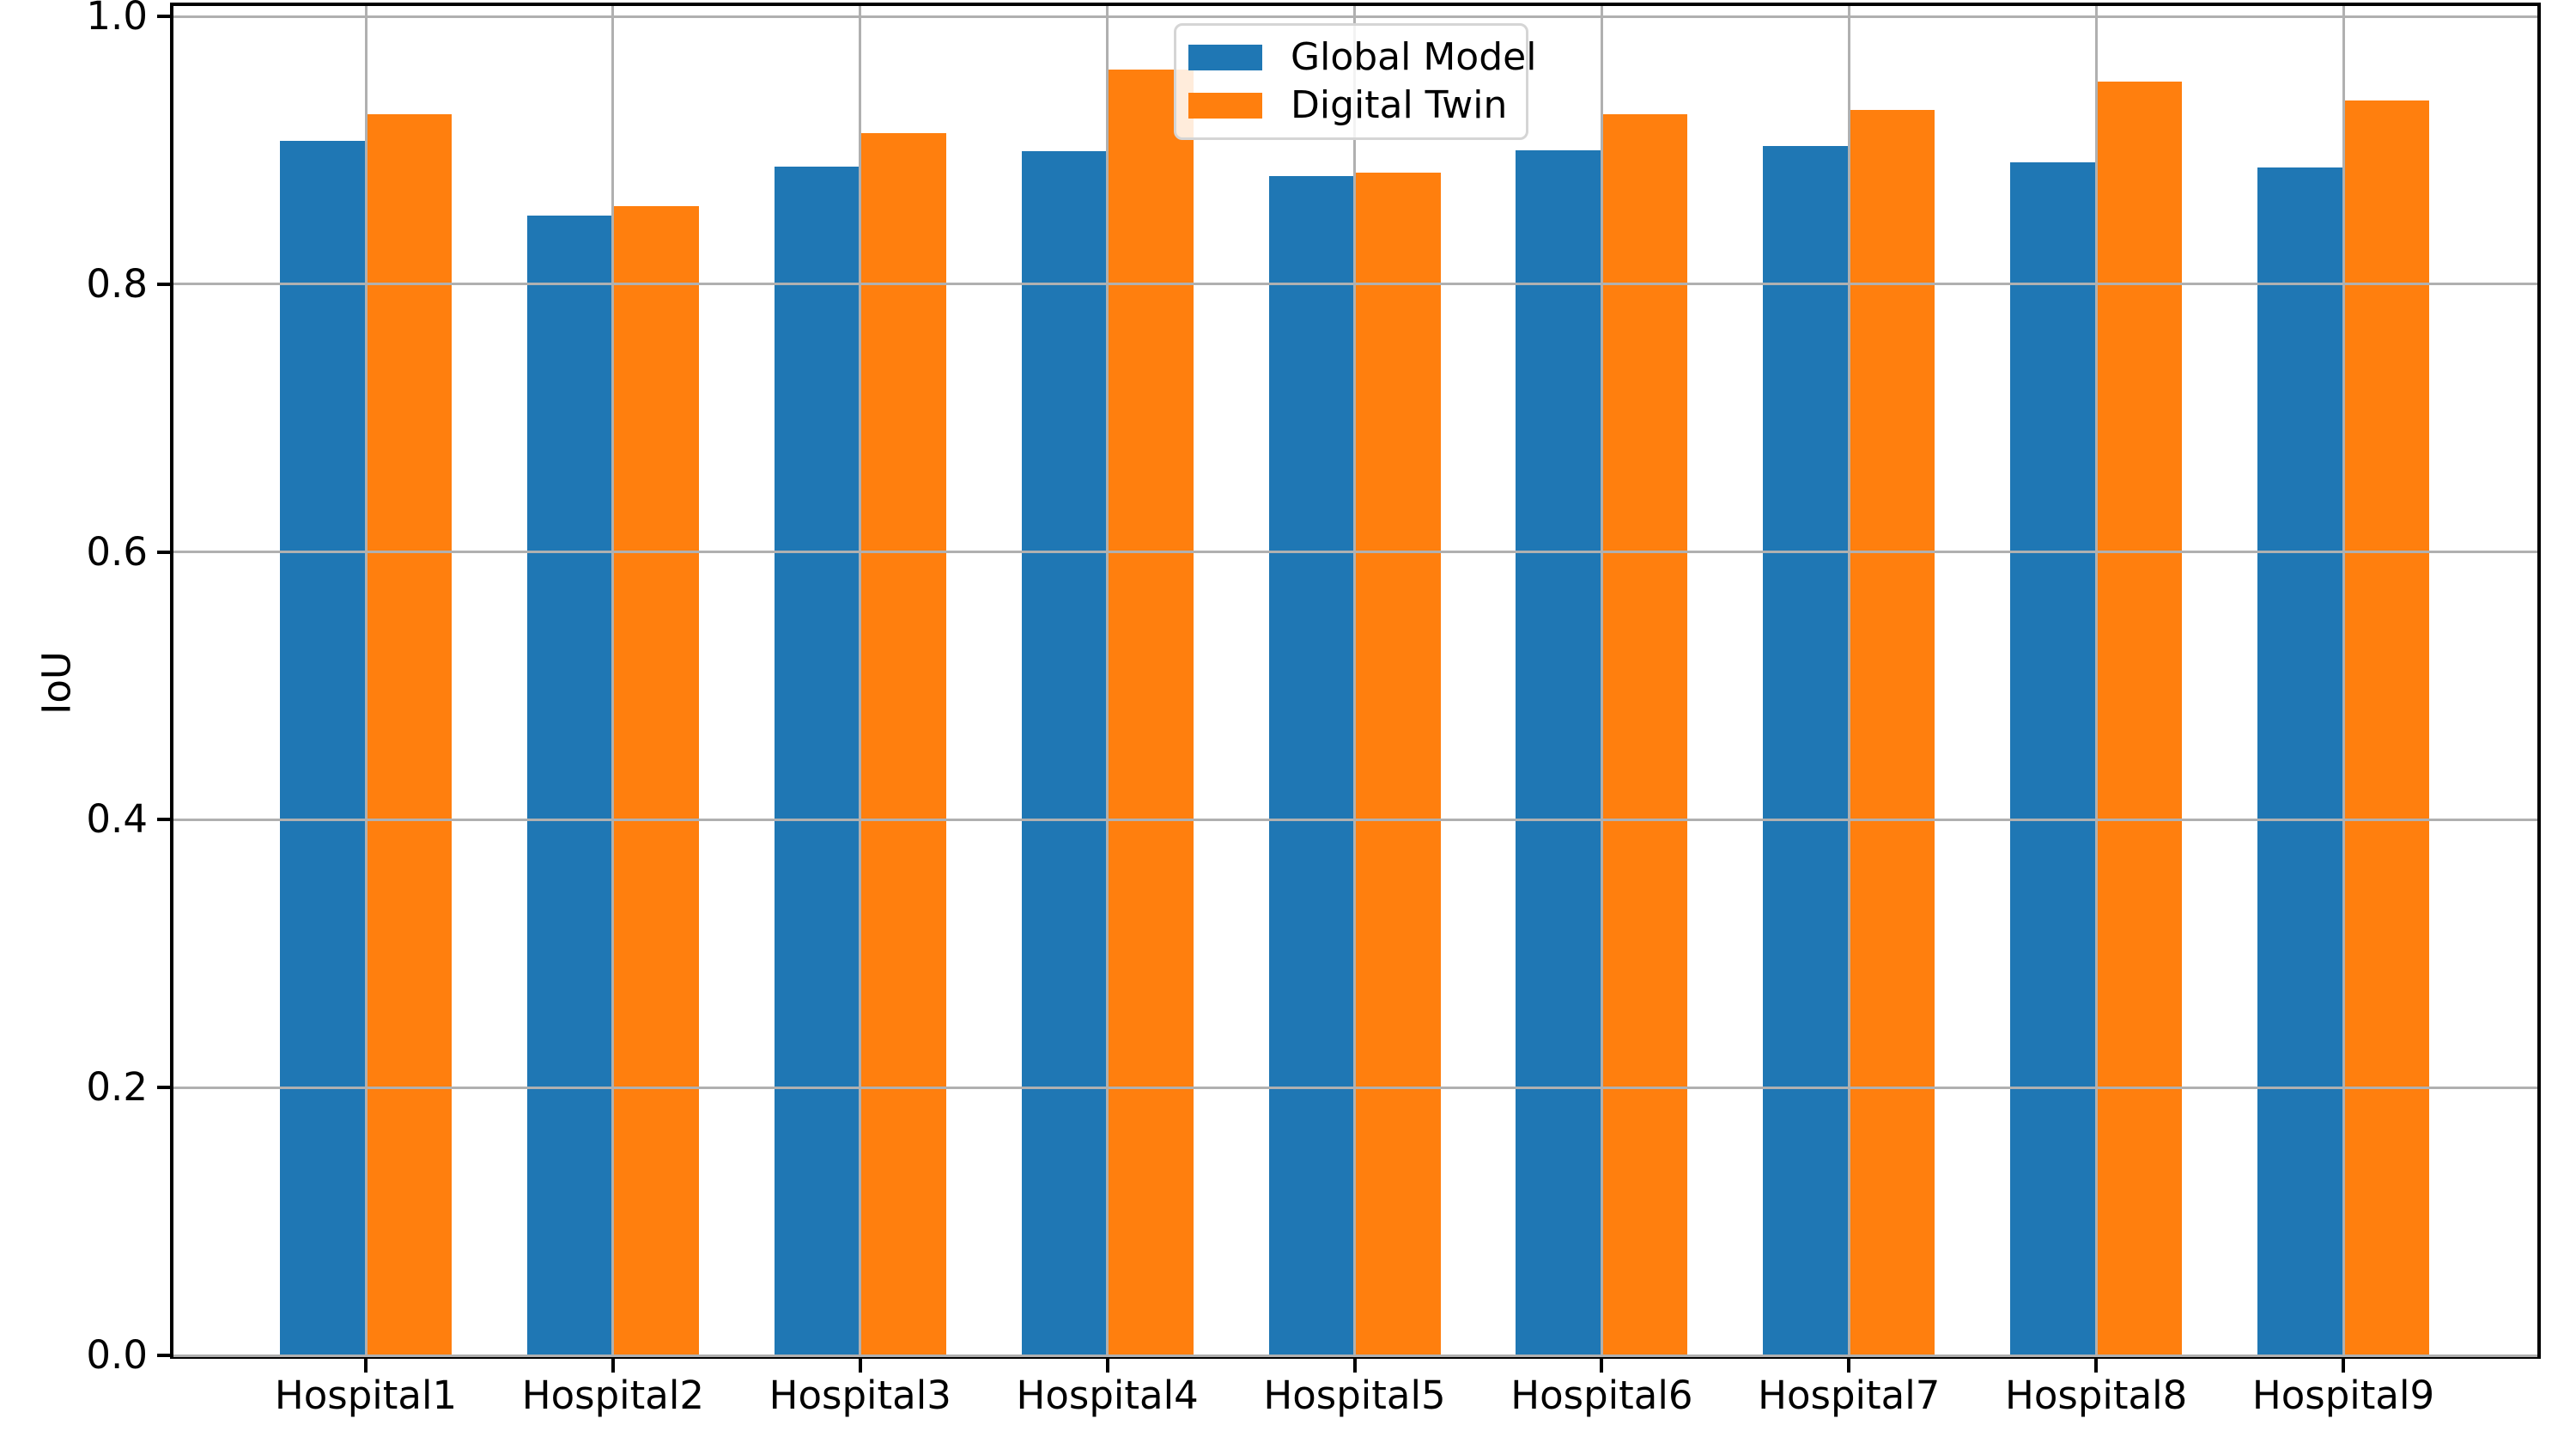  What do you see at coordinates (1850, 1395) in the screenshot?
I see `x-tick-label: Hospital7` at bounding box center [1850, 1395].